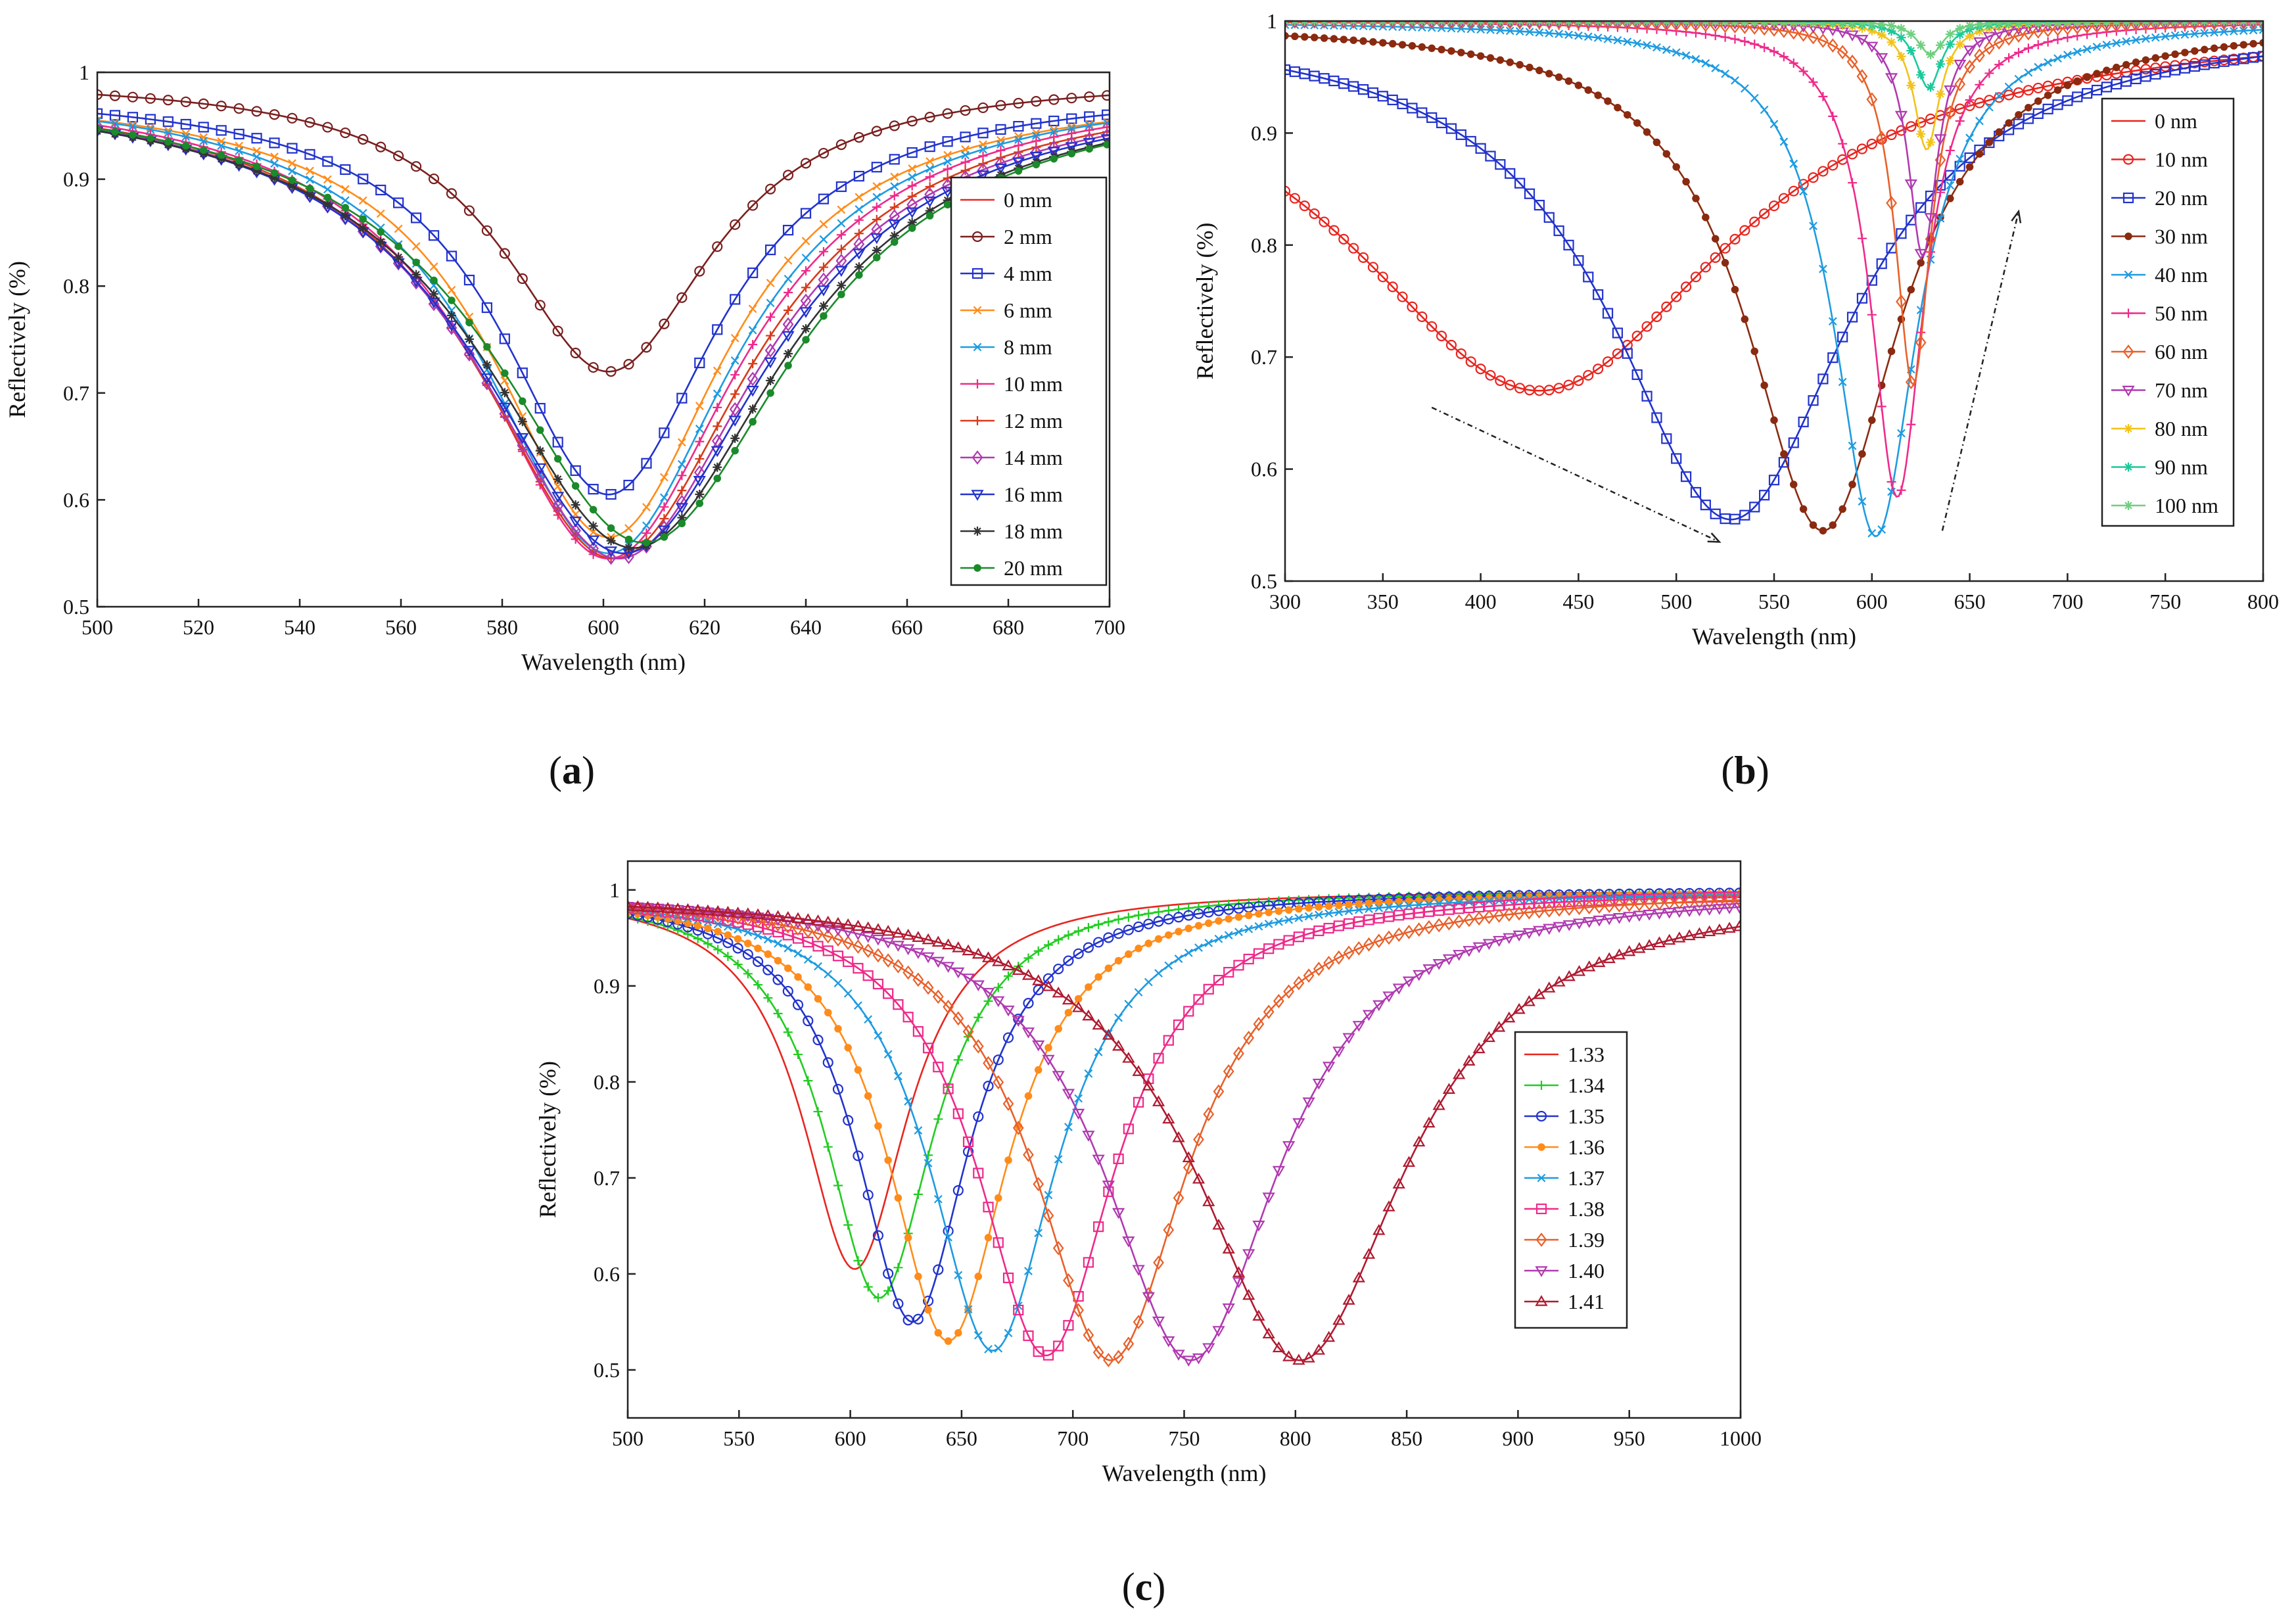 The image size is (2296, 1623). Describe the element at coordinates (1774, 288) in the screenshot. I see `series-20-nm` at that location.